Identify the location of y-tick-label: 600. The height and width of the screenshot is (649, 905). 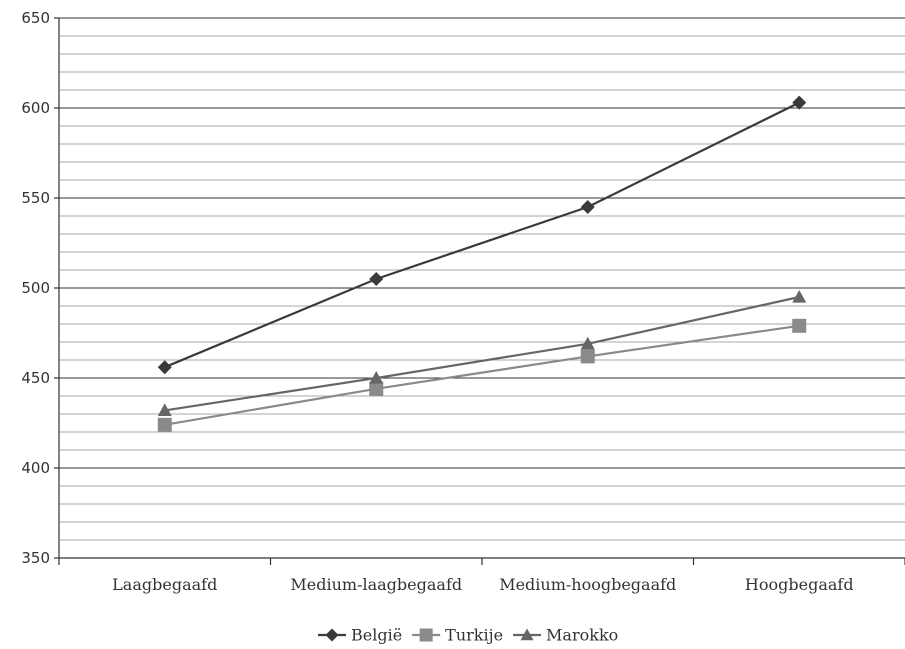
(35, 108).